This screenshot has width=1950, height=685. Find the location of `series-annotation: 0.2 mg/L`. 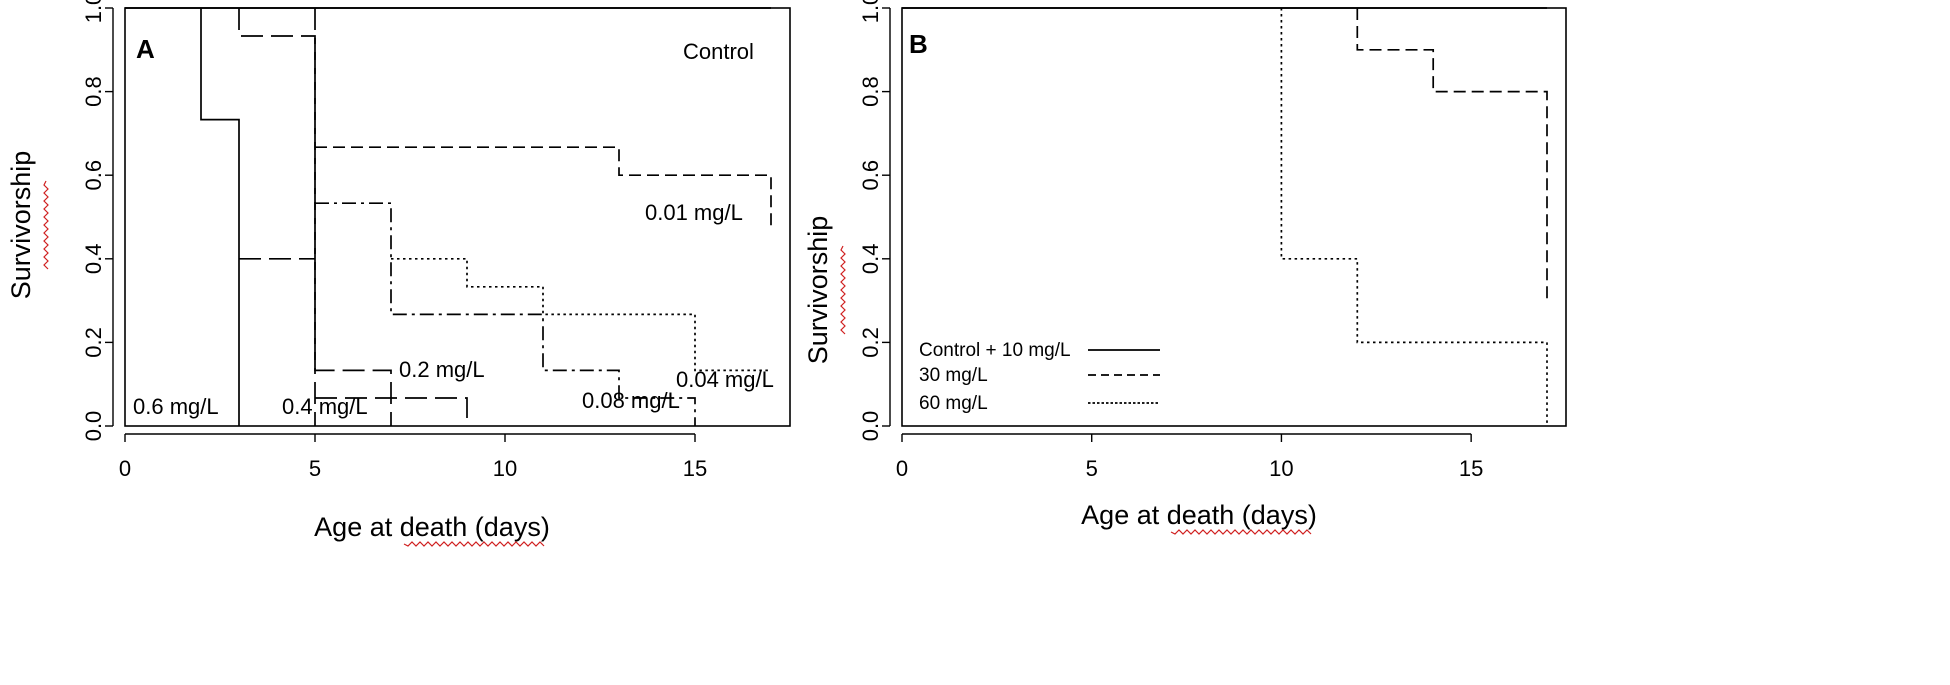

series-annotation: 0.2 mg/L is located at coordinates (442, 369).